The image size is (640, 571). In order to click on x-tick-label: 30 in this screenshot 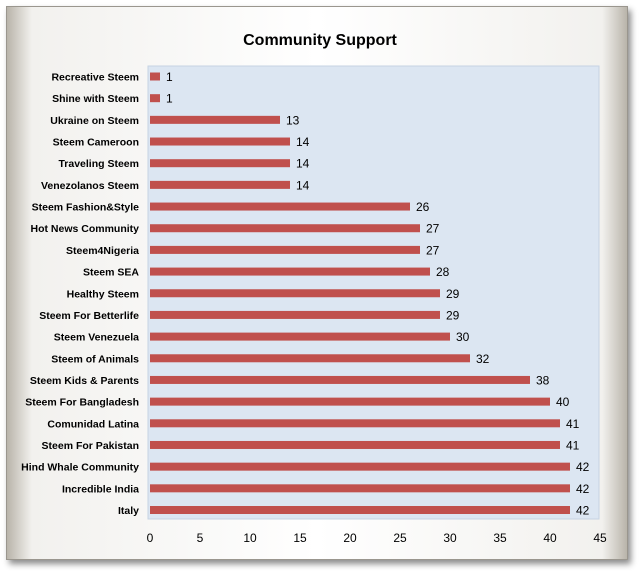, I will do `click(450, 538)`.